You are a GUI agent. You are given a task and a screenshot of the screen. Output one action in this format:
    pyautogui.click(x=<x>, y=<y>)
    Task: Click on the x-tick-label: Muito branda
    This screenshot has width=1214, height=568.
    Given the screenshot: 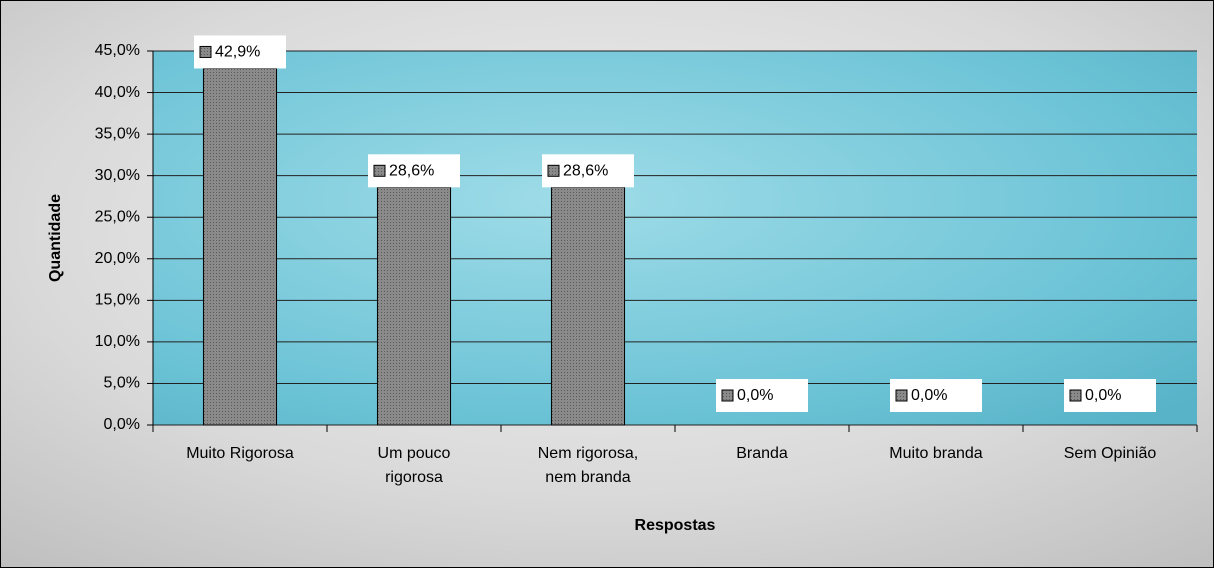 What is the action you would take?
    pyautogui.click(x=936, y=453)
    